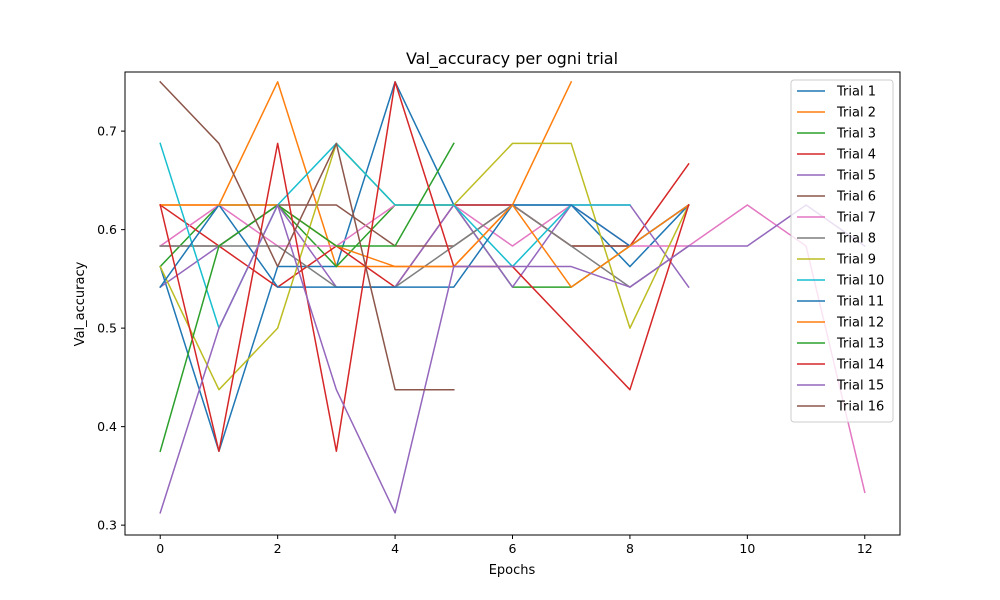 This screenshot has width=1000, height=600. I want to click on y-tick-label: 0.6, so click(107, 229).